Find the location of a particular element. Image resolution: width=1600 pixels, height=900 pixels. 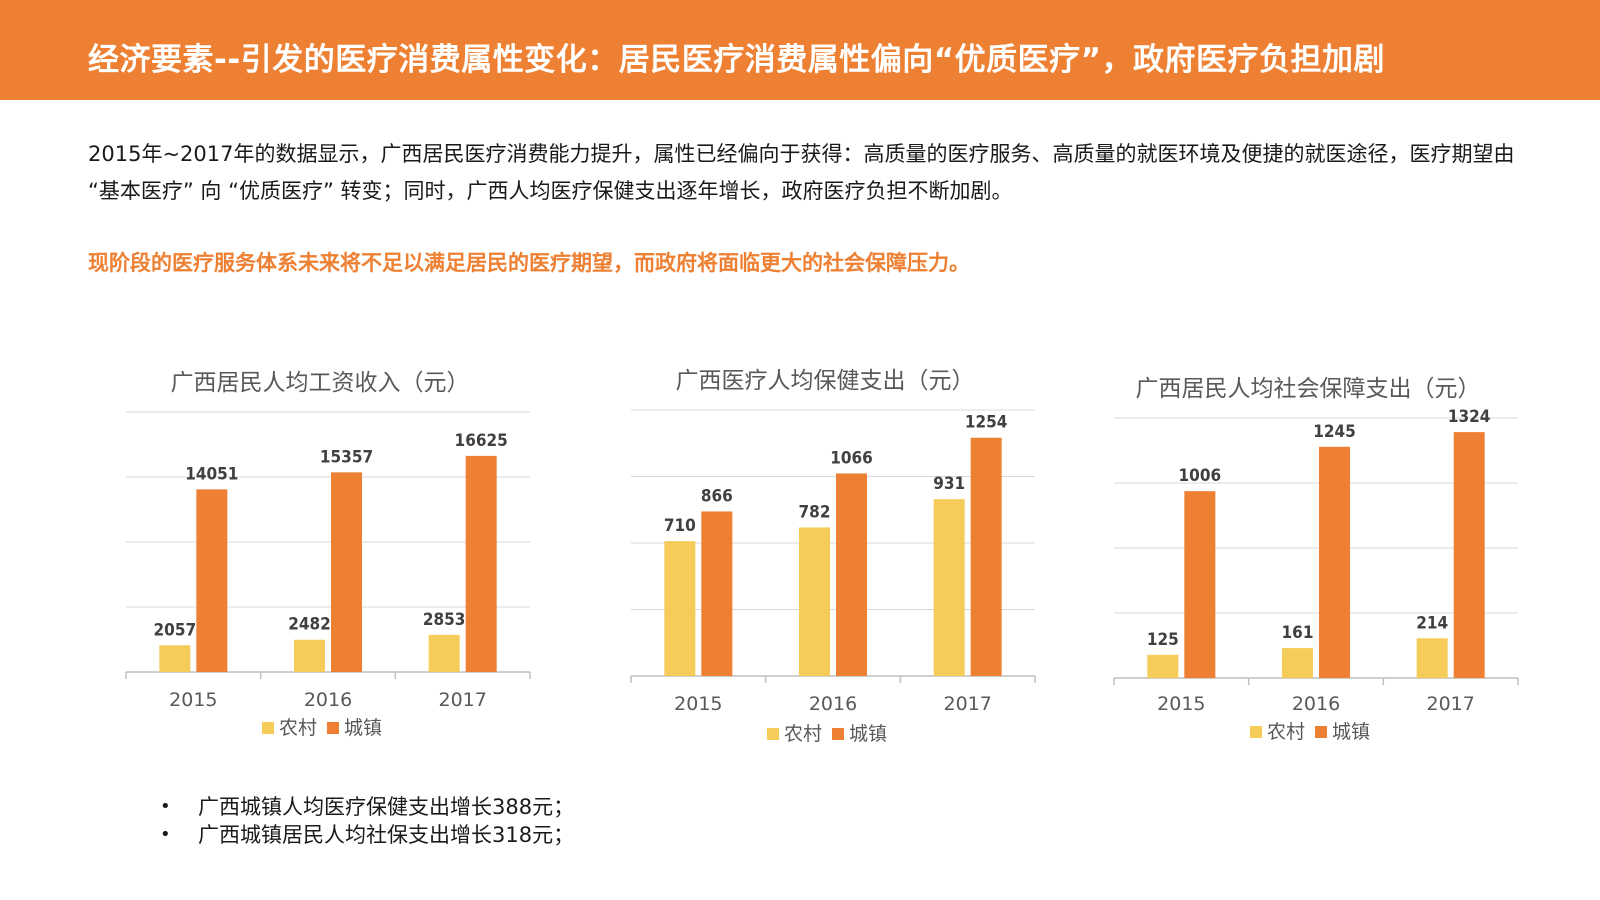

chart-title: 广西医疗人均保健支出（元） is located at coordinates (825, 381).